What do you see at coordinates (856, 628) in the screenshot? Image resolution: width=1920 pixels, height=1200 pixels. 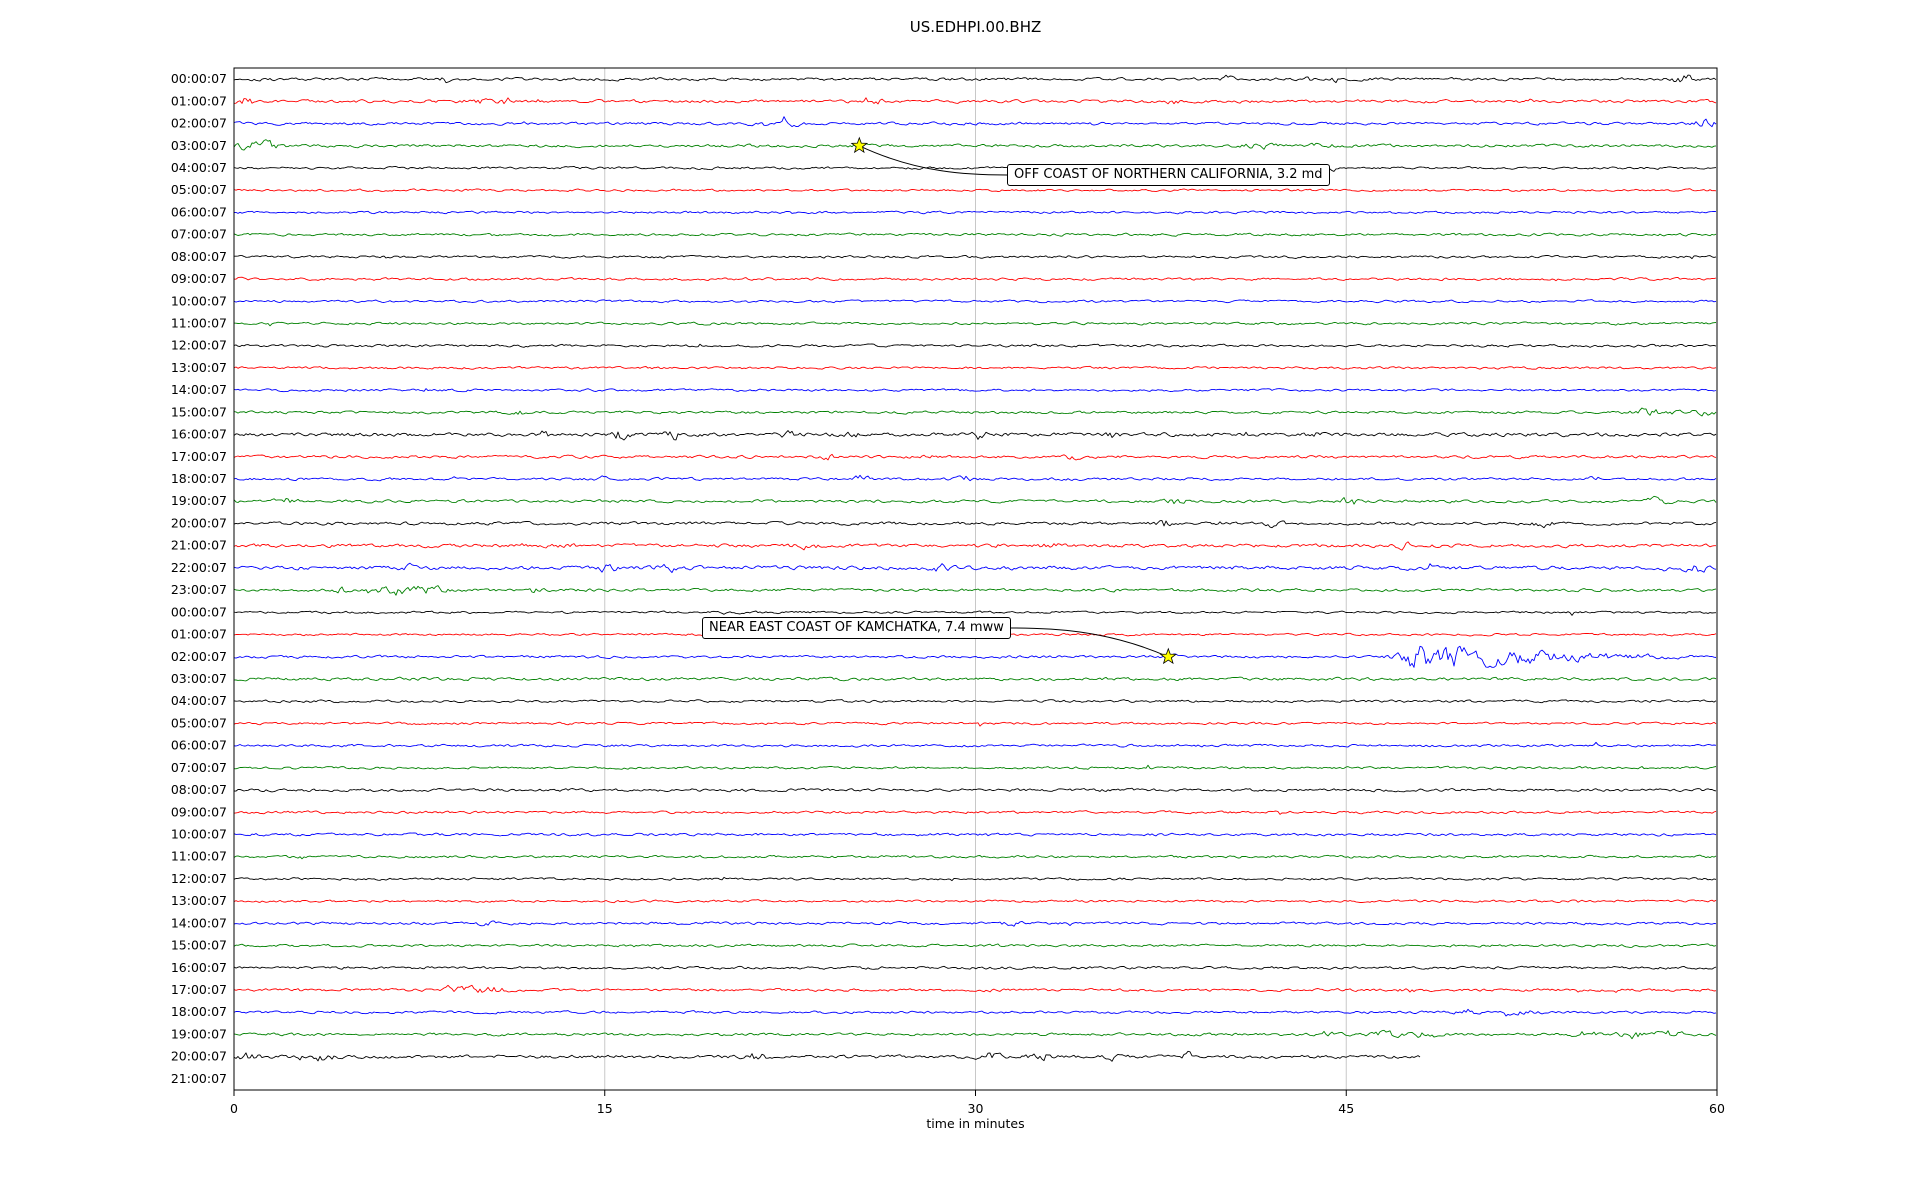 I see `event-annotation: NEAR EAST COAST OF KAMCHATKA, 7.4 mww` at bounding box center [856, 628].